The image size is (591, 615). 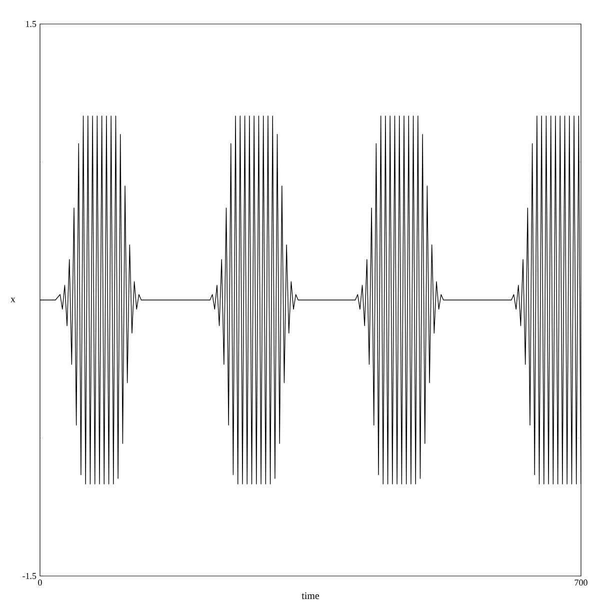 I want to click on y-tick-label: 1.5, so click(x=31, y=24).